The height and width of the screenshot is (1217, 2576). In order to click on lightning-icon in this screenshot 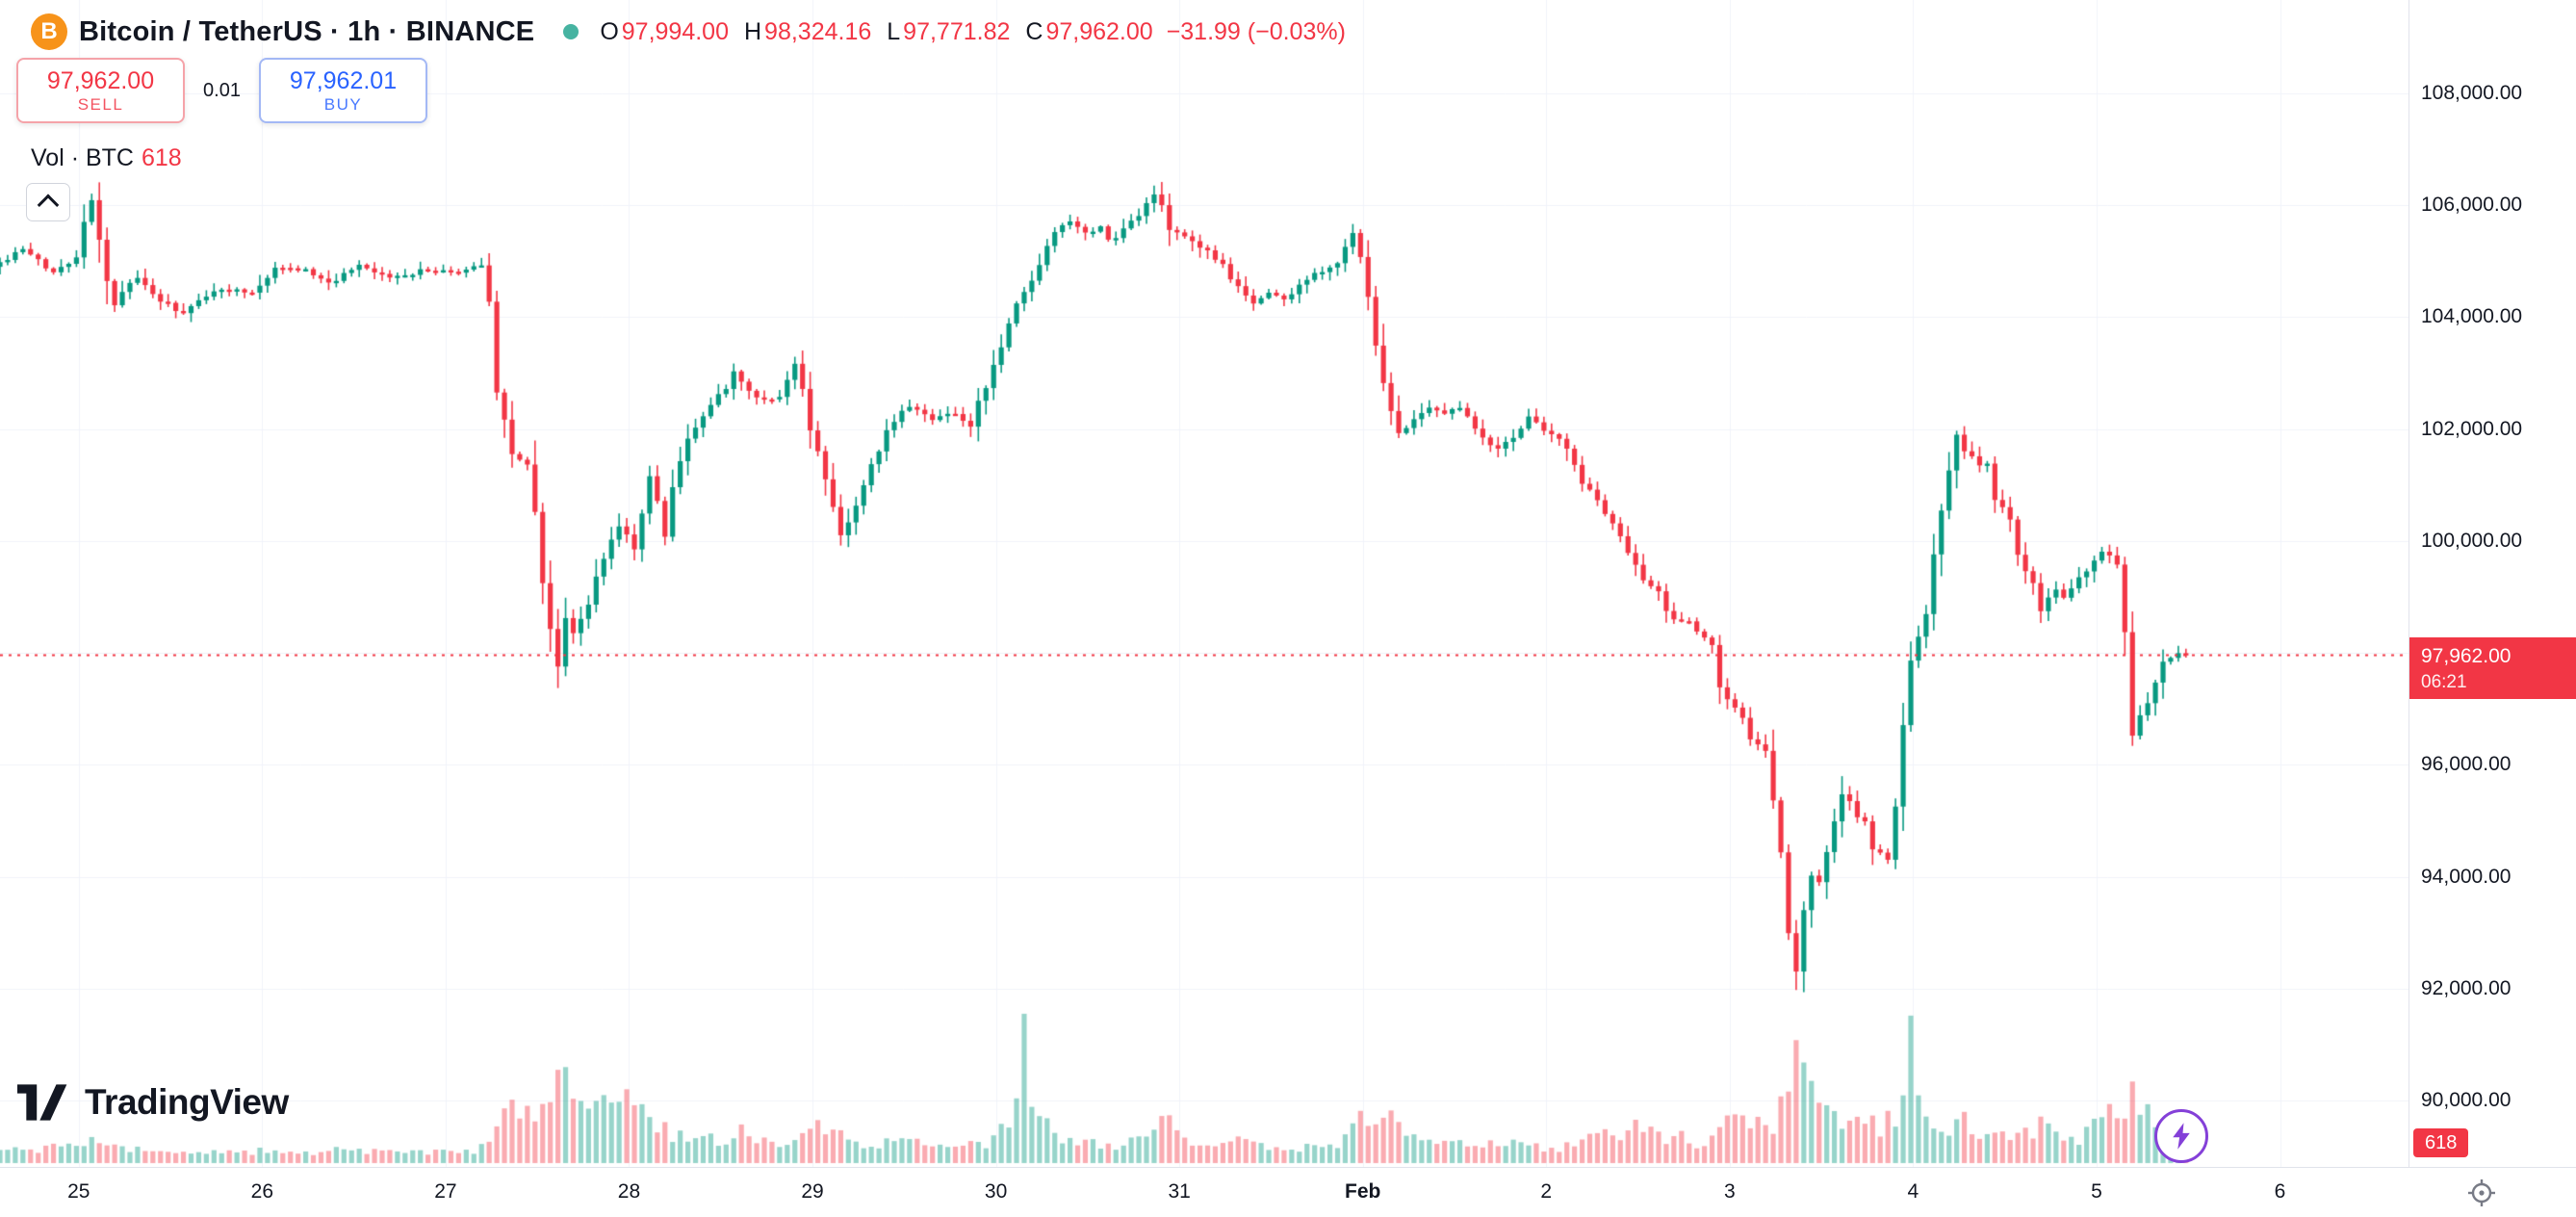, I will do `click(2182, 1136)`.